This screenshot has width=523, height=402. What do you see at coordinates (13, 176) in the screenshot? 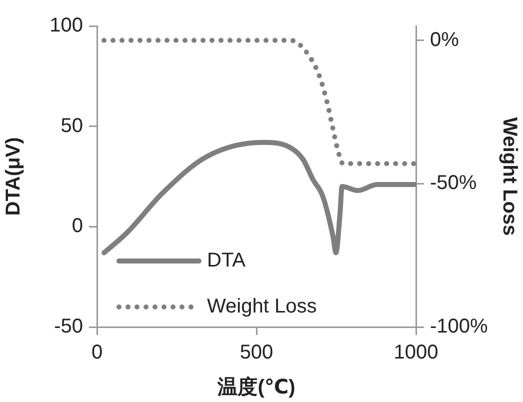
I see `y-axis-title: DTA(μV)` at bounding box center [13, 176].